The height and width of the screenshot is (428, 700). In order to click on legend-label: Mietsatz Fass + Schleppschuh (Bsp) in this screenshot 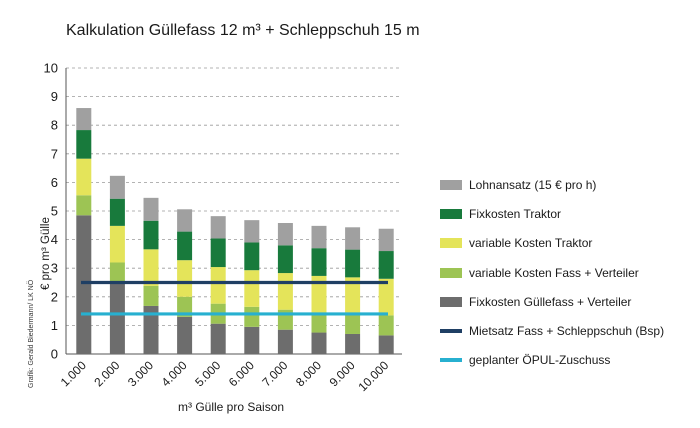, I will do `click(567, 331)`.